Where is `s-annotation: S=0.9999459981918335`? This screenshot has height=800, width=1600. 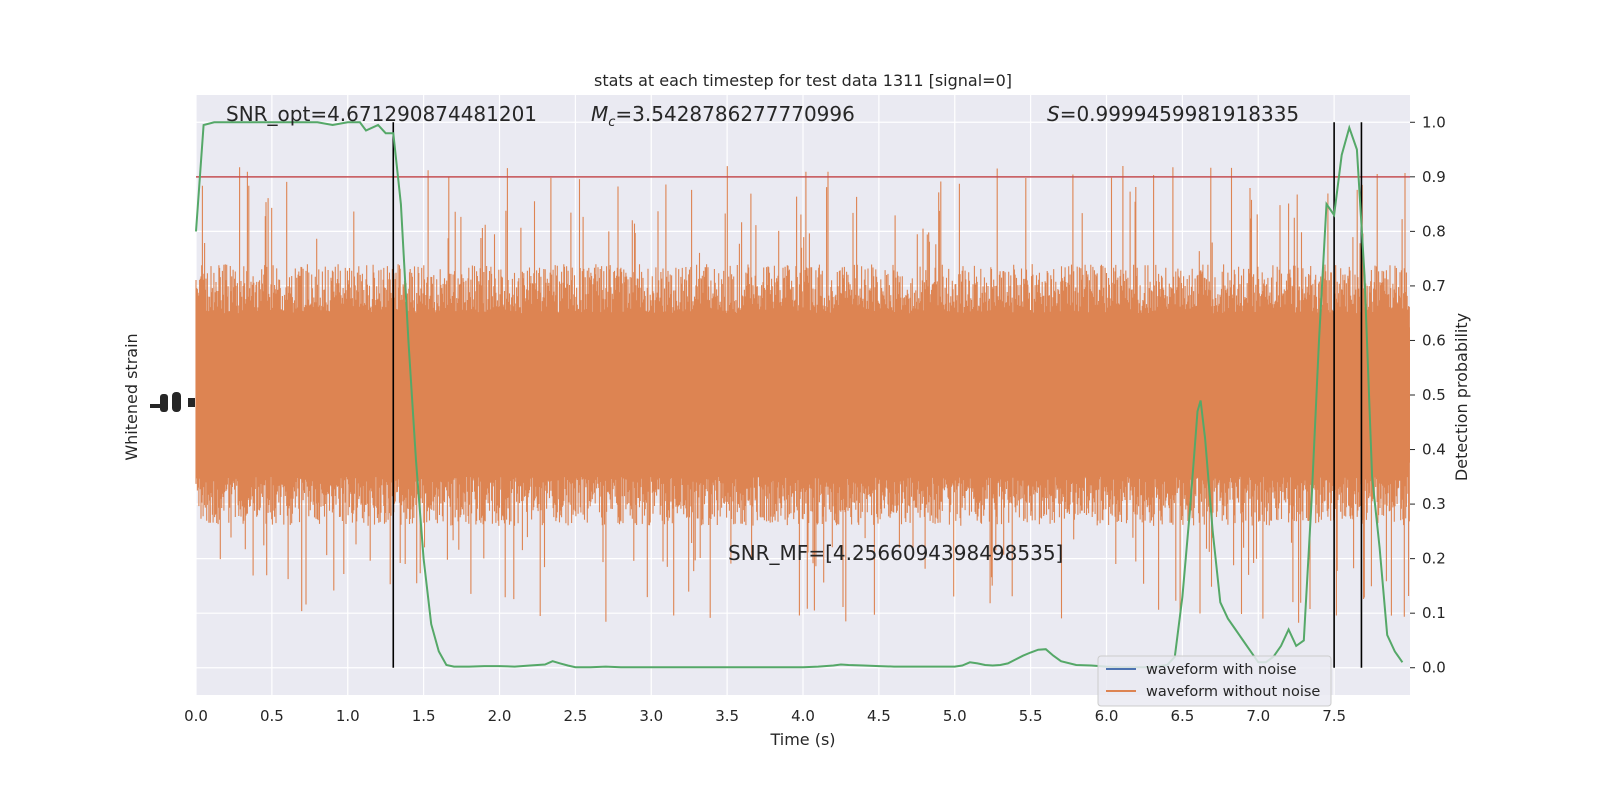 s-annotation: S=0.9999459981918335 is located at coordinates (1173, 114).